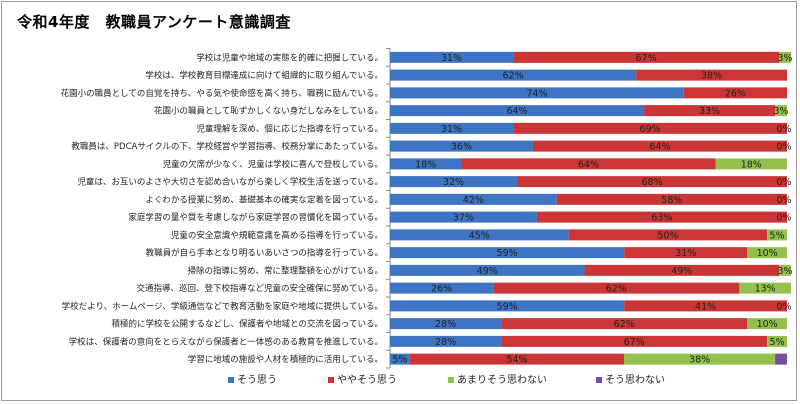 Image resolution: width=800 pixels, height=404 pixels. What do you see at coordinates (273, 164) in the screenshot?
I see `category-label: 児童の欠席が少なく、児童は学校に喜んで登校している。` at bounding box center [273, 164].